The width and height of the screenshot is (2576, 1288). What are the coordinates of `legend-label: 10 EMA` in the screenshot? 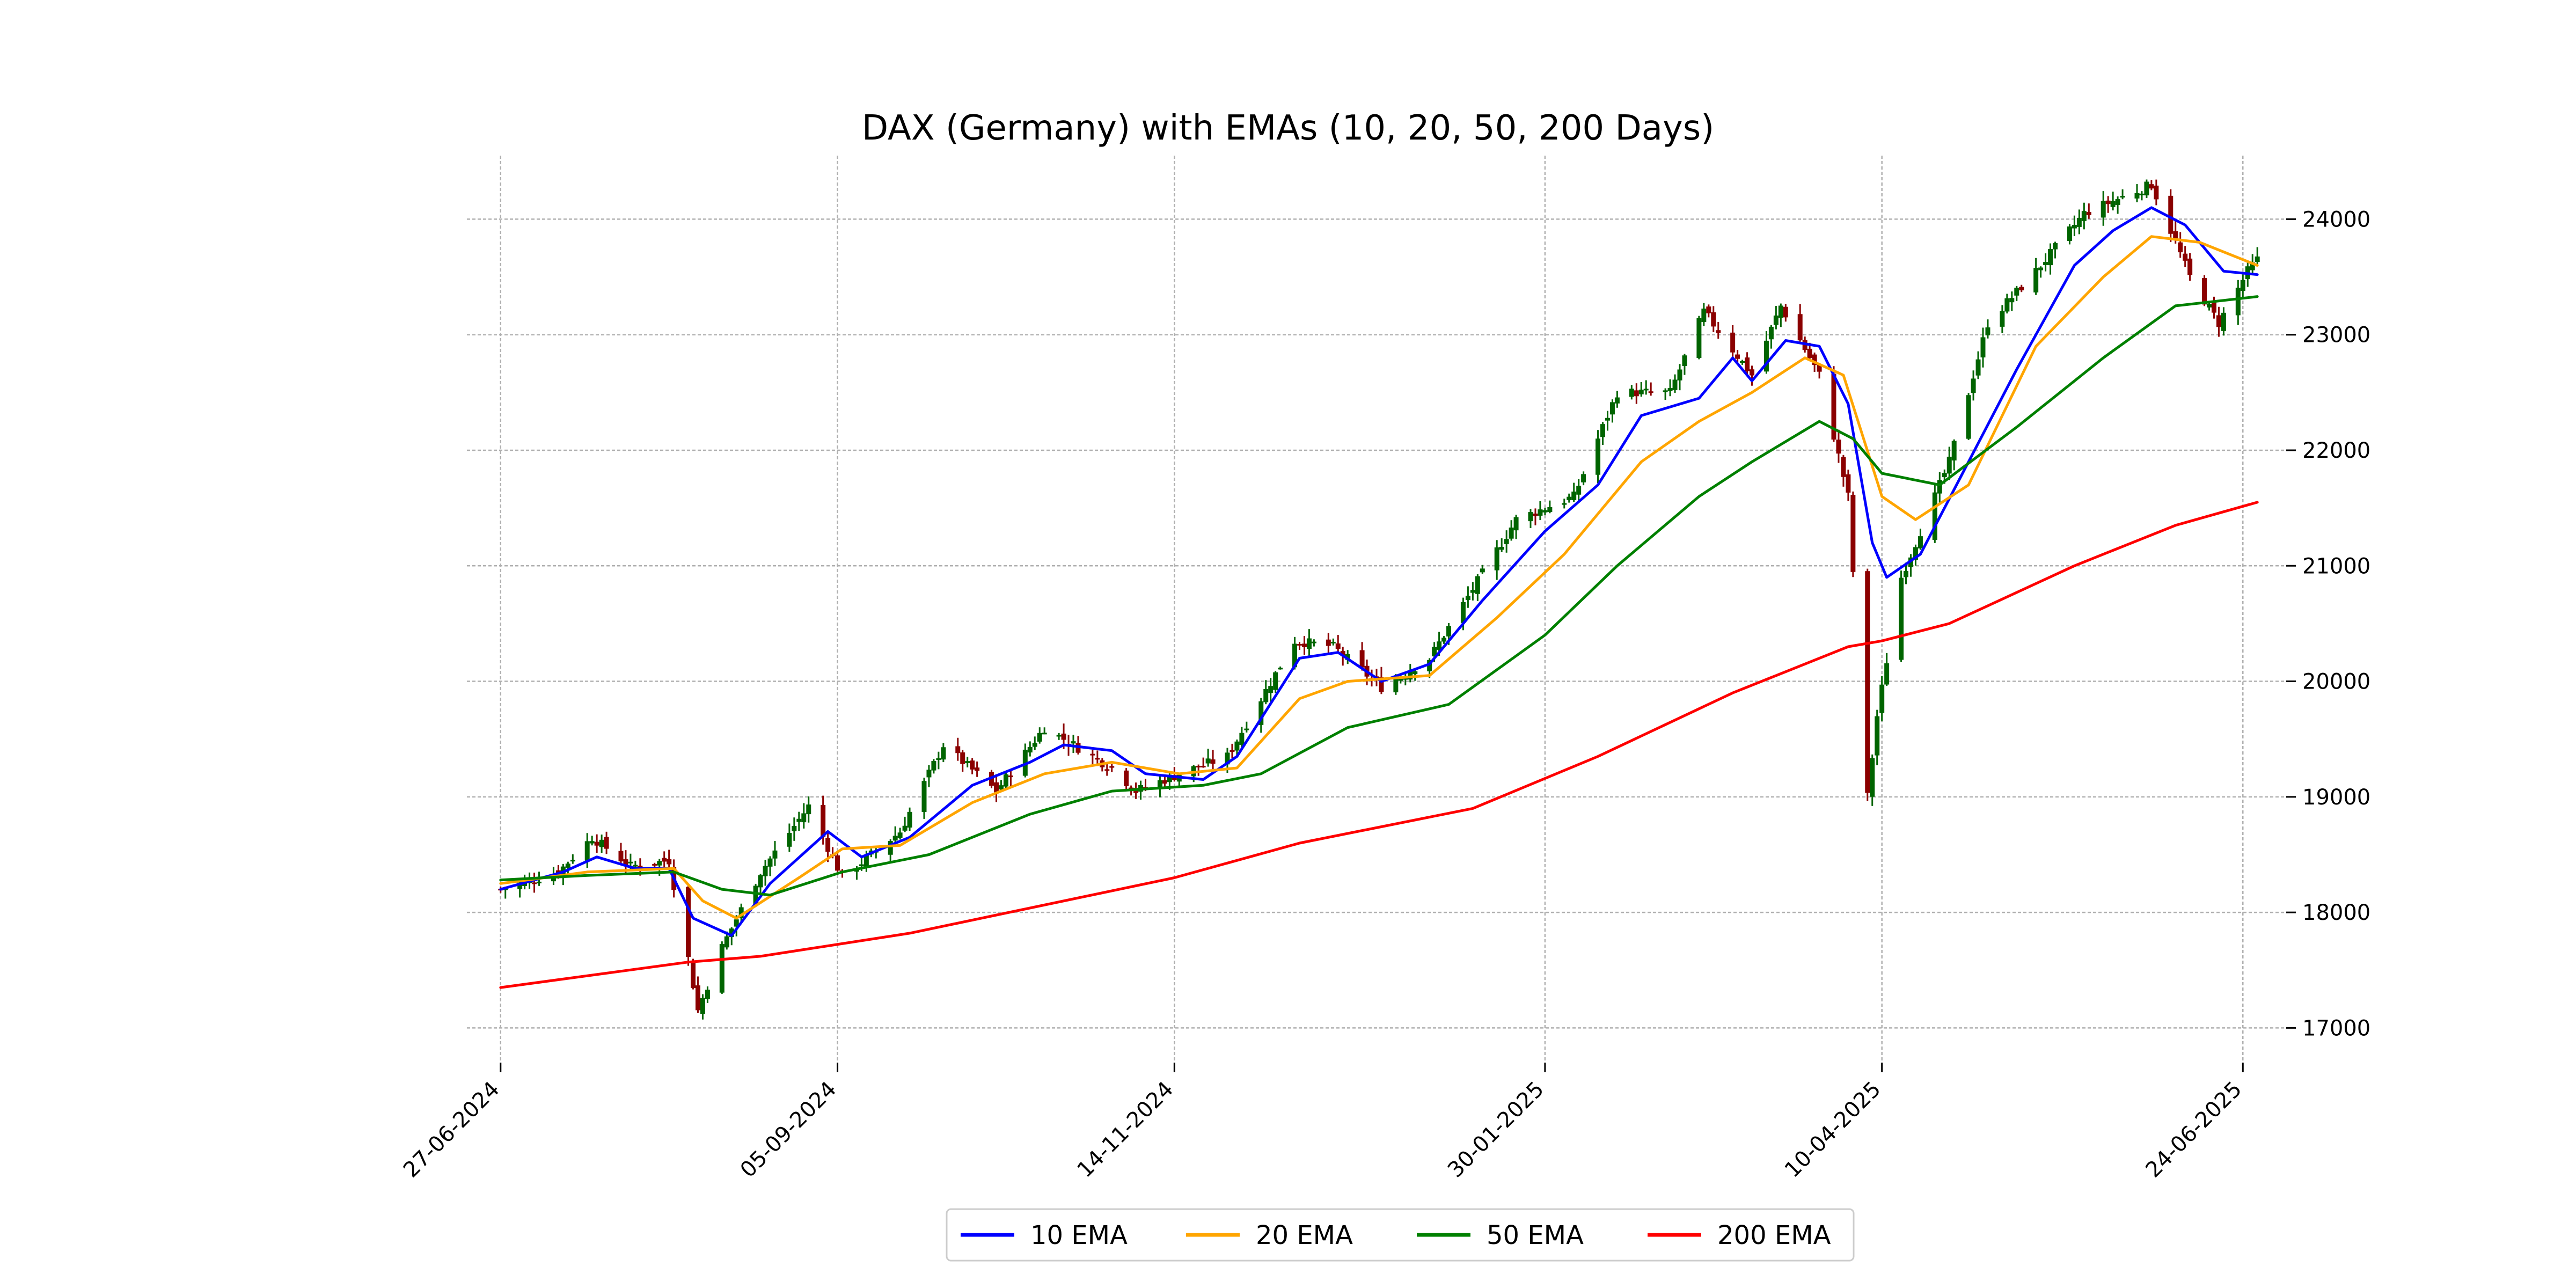 It's located at (1079, 1235).